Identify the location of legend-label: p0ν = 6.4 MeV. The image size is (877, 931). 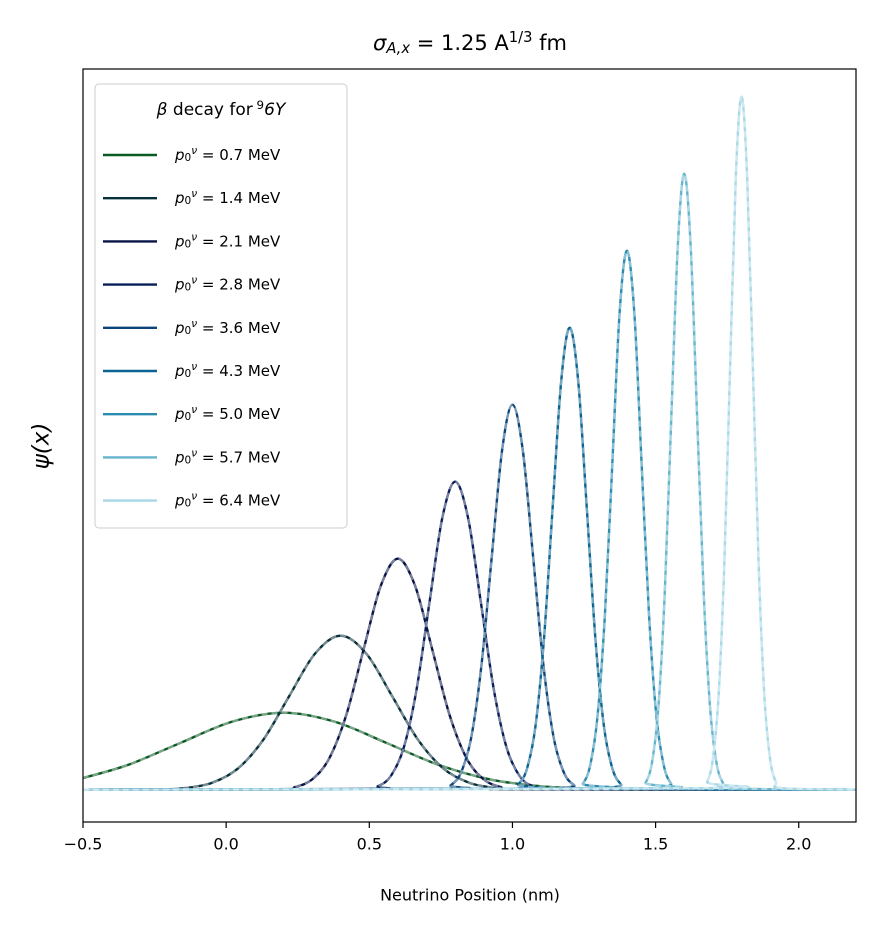
(227, 500).